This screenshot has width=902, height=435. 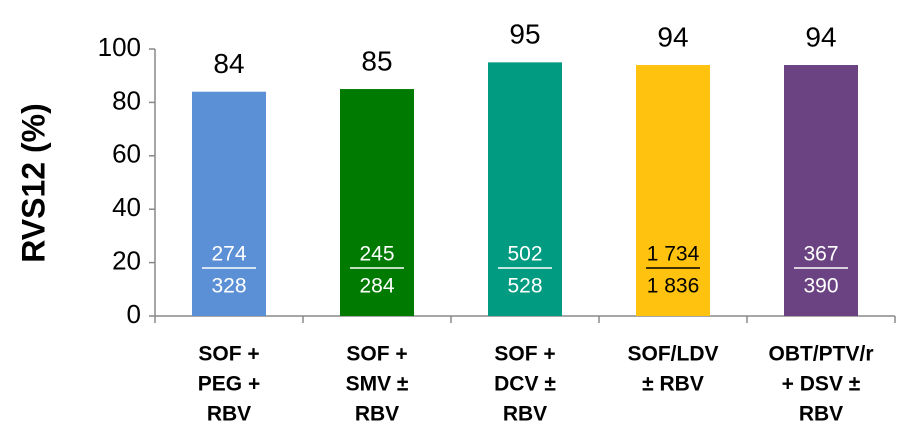 I want to click on y-tick-label: 100, so click(x=119, y=47).